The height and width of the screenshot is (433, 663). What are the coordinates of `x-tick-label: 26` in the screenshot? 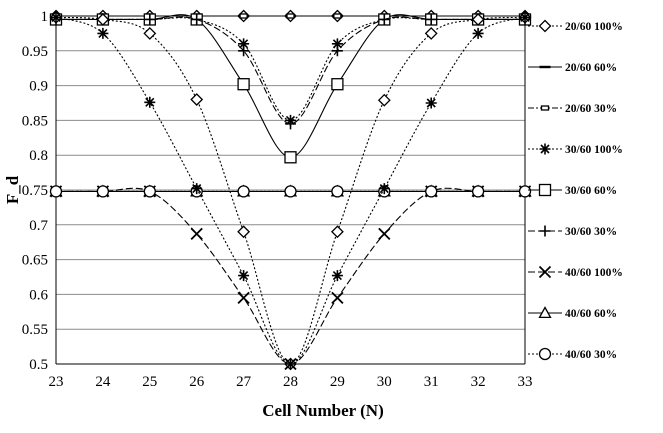 It's located at (197, 382).